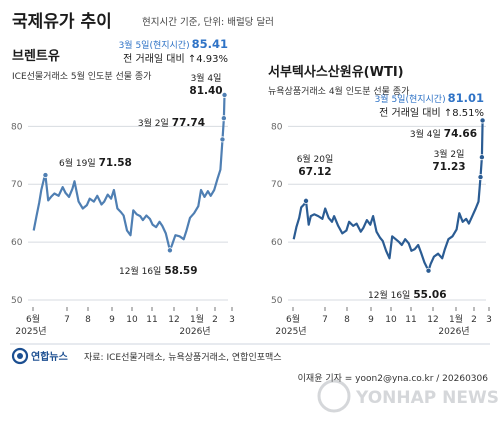 This screenshot has width=500, height=425. What do you see at coordinates (460, 134) in the screenshot?
I see `wti-annotation-value: 74.66` at bounding box center [460, 134].